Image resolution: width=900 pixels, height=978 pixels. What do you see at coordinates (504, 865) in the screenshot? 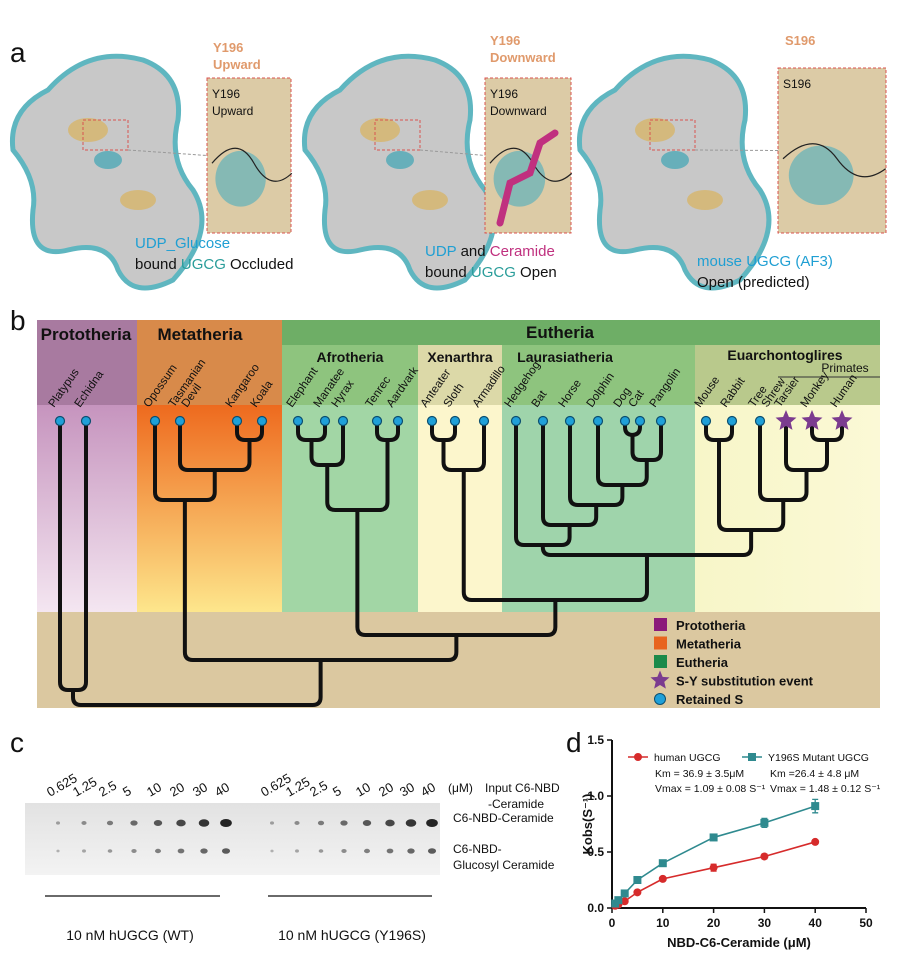
I see `band-label: Glucosyl Ceramide` at bounding box center [504, 865].